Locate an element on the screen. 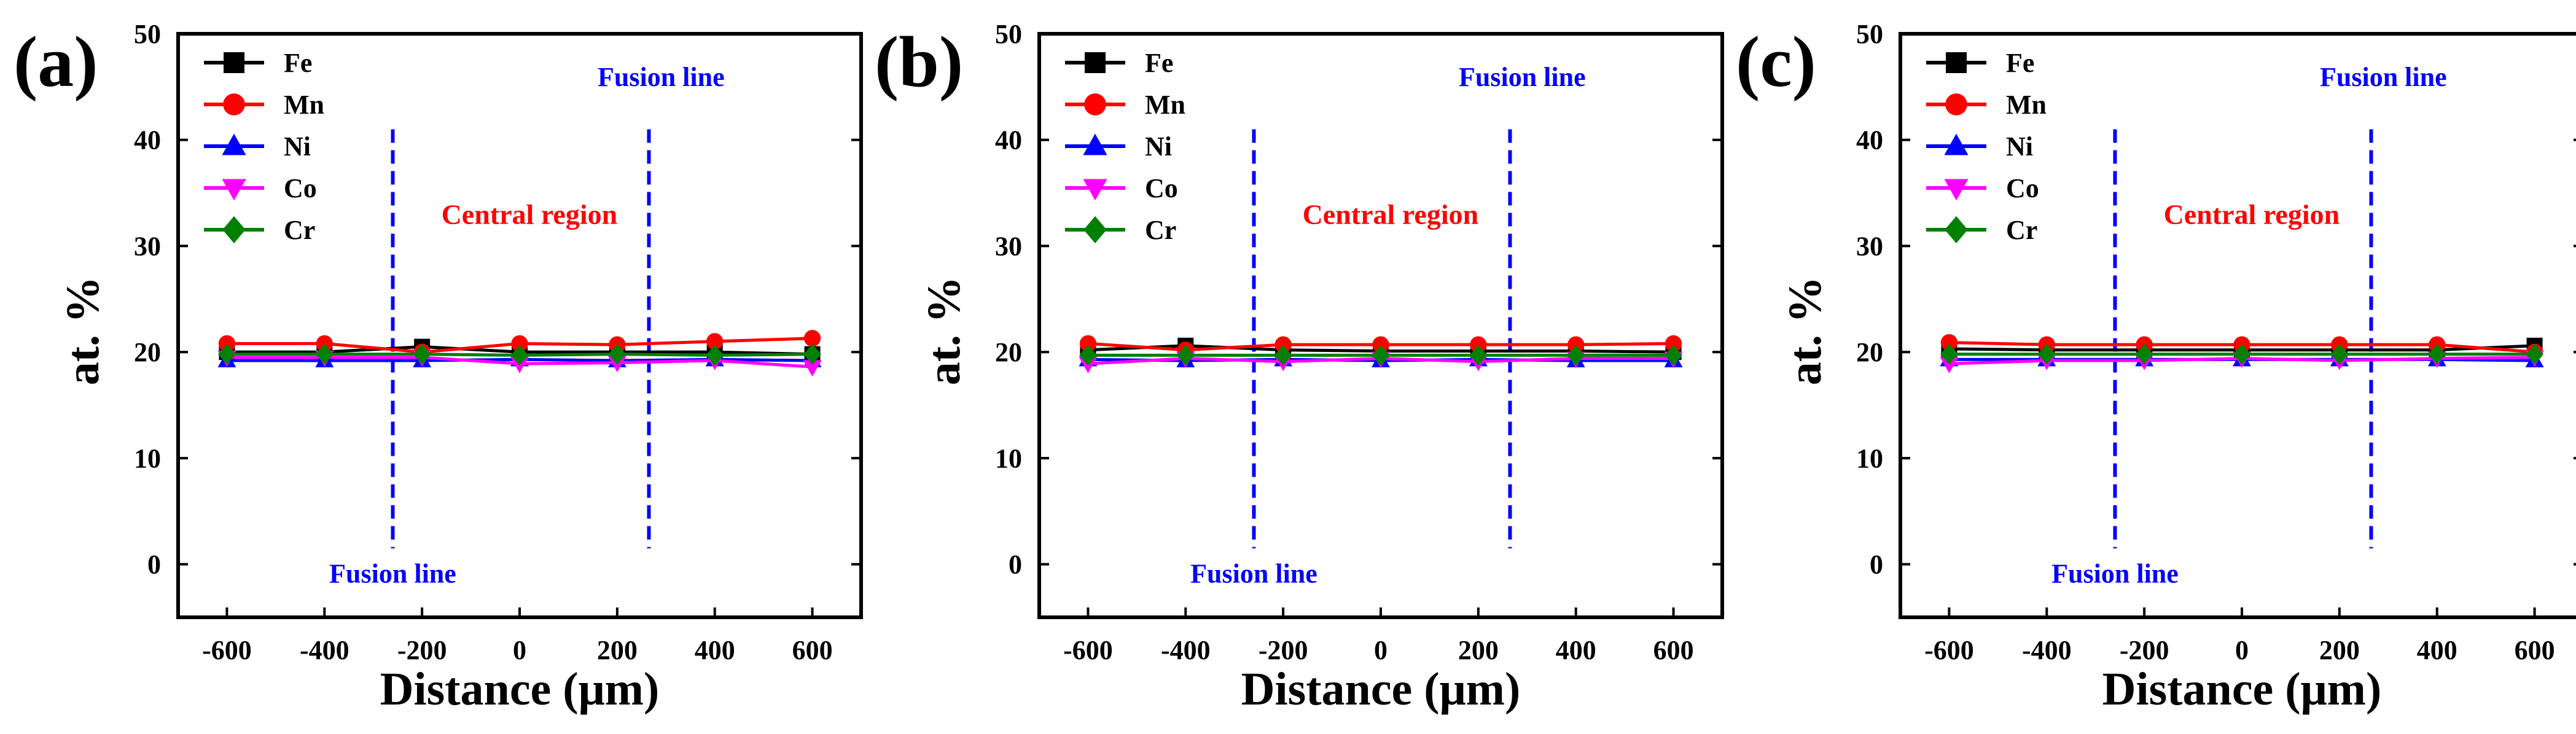 Image resolution: width=2576 pixels, height=734 pixels. panel-label: (b) is located at coordinates (919, 61).